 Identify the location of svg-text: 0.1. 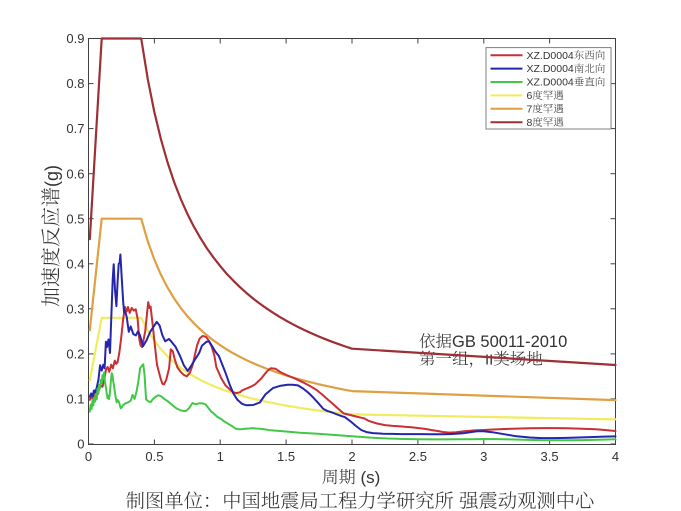
(75, 399).